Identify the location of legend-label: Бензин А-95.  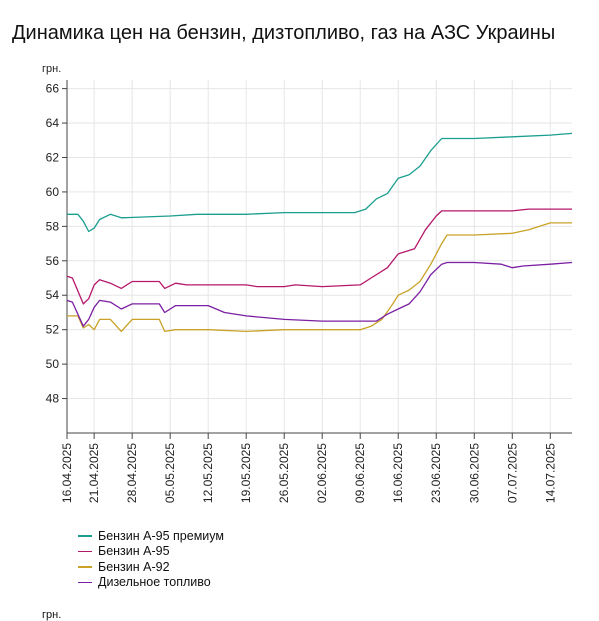
(134, 551).